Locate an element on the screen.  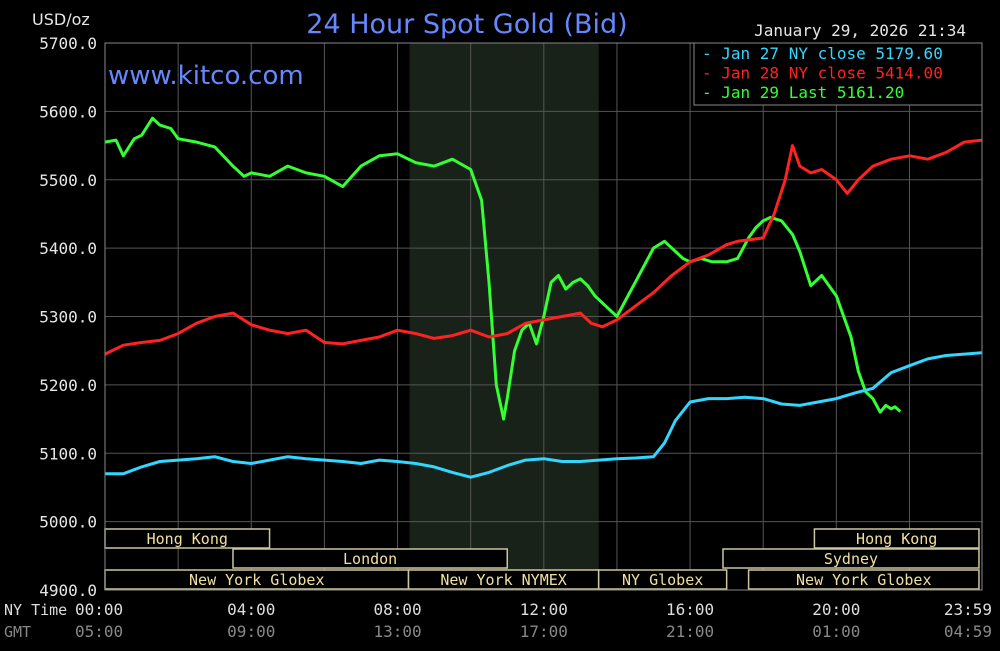
x-tick-label: 13:00 is located at coordinates (397, 631).